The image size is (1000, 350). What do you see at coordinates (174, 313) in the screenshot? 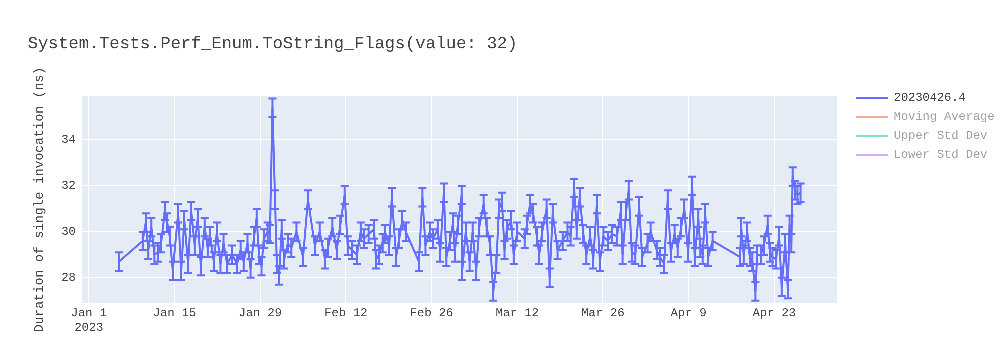
I see `x-tick-label: Jan 15` at bounding box center [174, 313].